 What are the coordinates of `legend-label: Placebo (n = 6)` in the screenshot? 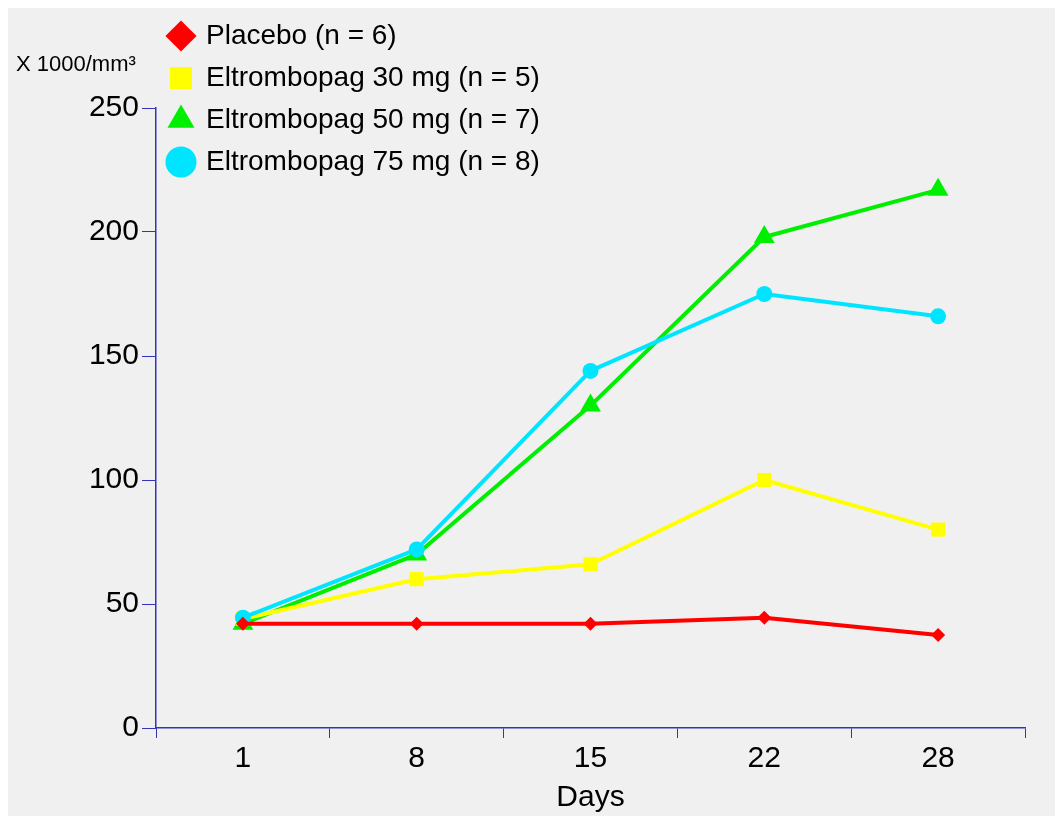 It's located at (301, 34).